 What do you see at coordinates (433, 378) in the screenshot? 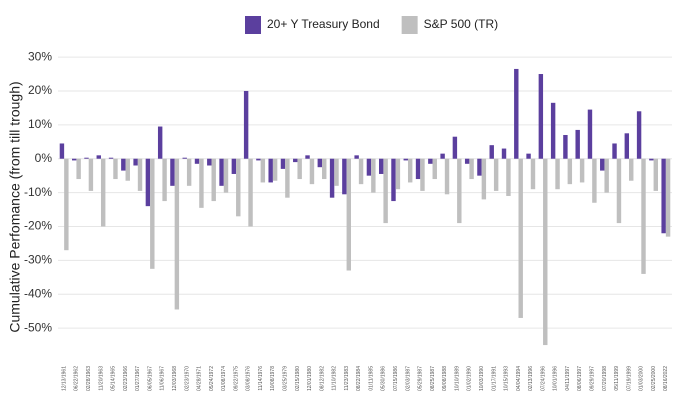
I see `x-tick-label: 08/25/1987` at bounding box center [433, 378].